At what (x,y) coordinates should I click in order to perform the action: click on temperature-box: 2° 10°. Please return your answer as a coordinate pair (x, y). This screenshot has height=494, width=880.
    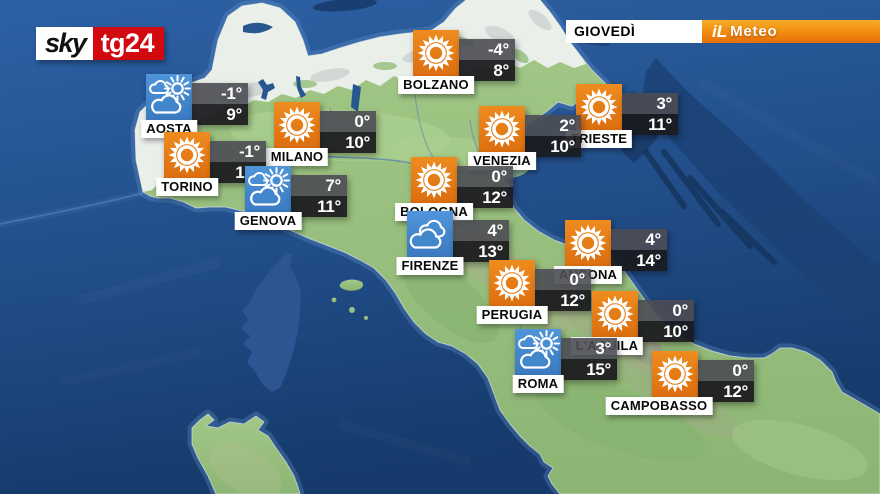
    Looking at the image, I should click on (553, 136).